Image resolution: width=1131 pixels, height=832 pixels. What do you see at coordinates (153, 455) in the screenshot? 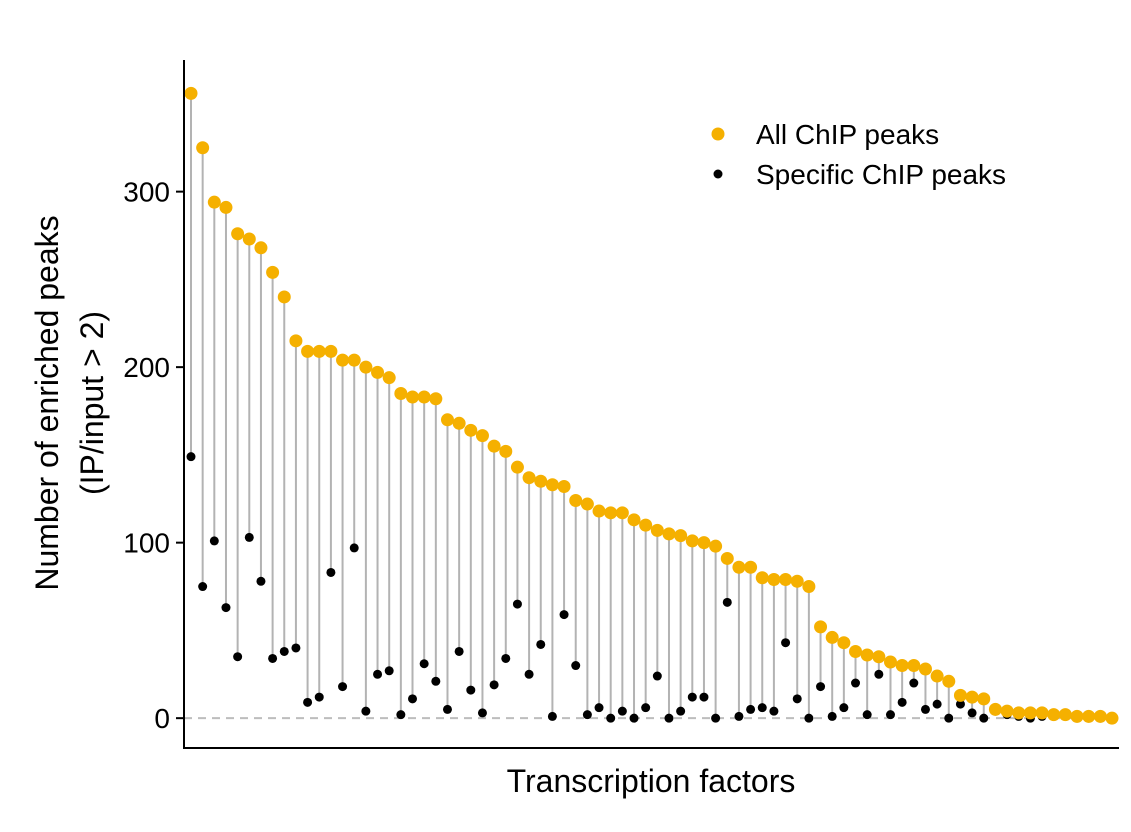
I see `y-ticks: 0 100 200 300` at bounding box center [153, 455].